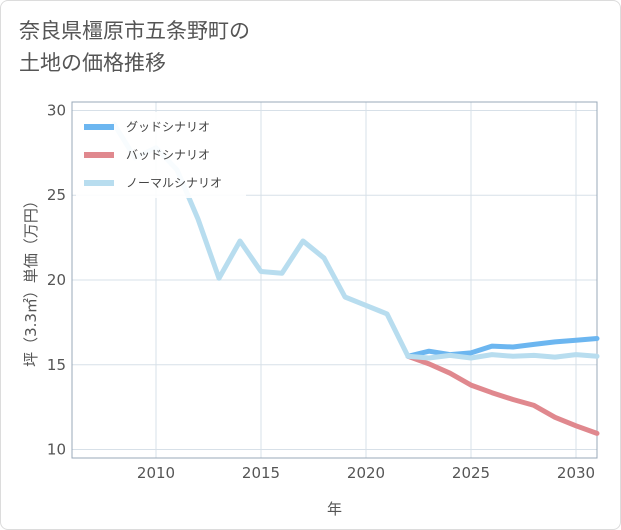 This screenshot has width=621, height=530. What do you see at coordinates (56, 110) in the screenshot?
I see `y-tick-label: 30` at bounding box center [56, 110].